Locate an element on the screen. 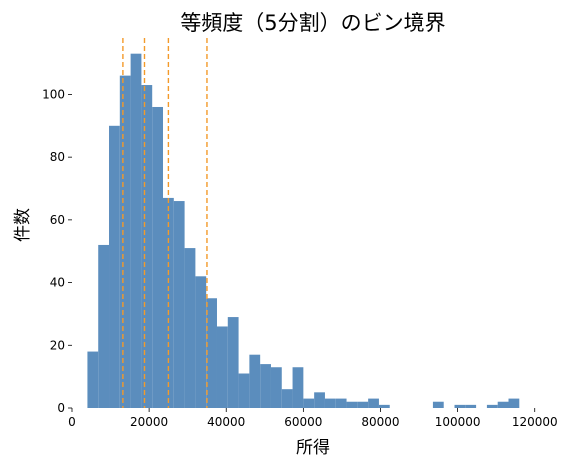 Image resolution: width=580 pixels, height=465 pixels. y-tick-label: 60 is located at coordinates (57, 220).